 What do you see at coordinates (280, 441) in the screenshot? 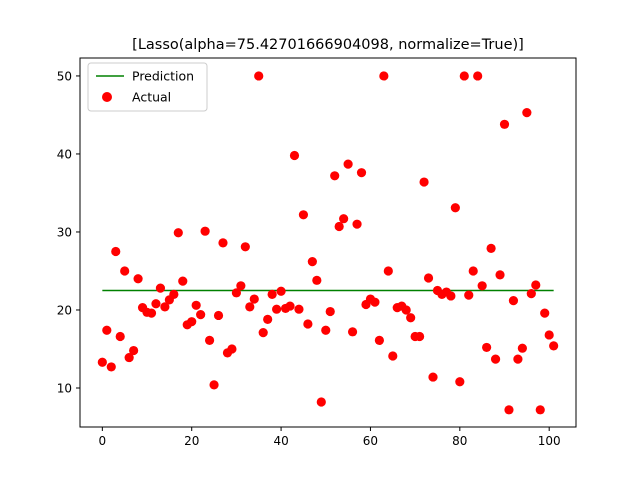
I see `x-tick-label: 40` at bounding box center [280, 441].